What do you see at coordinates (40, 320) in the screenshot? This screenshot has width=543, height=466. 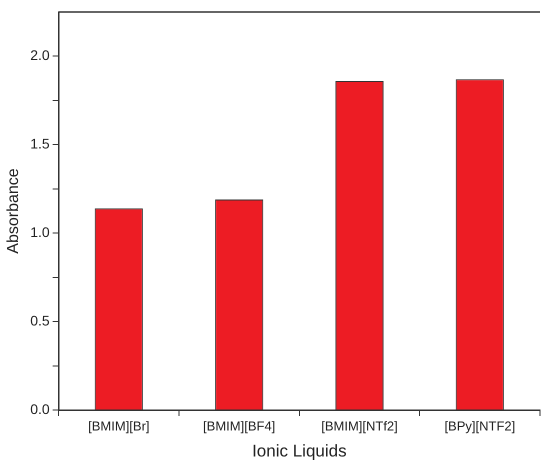 I see `y-tick-label: 0.5` at bounding box center [40, 320].